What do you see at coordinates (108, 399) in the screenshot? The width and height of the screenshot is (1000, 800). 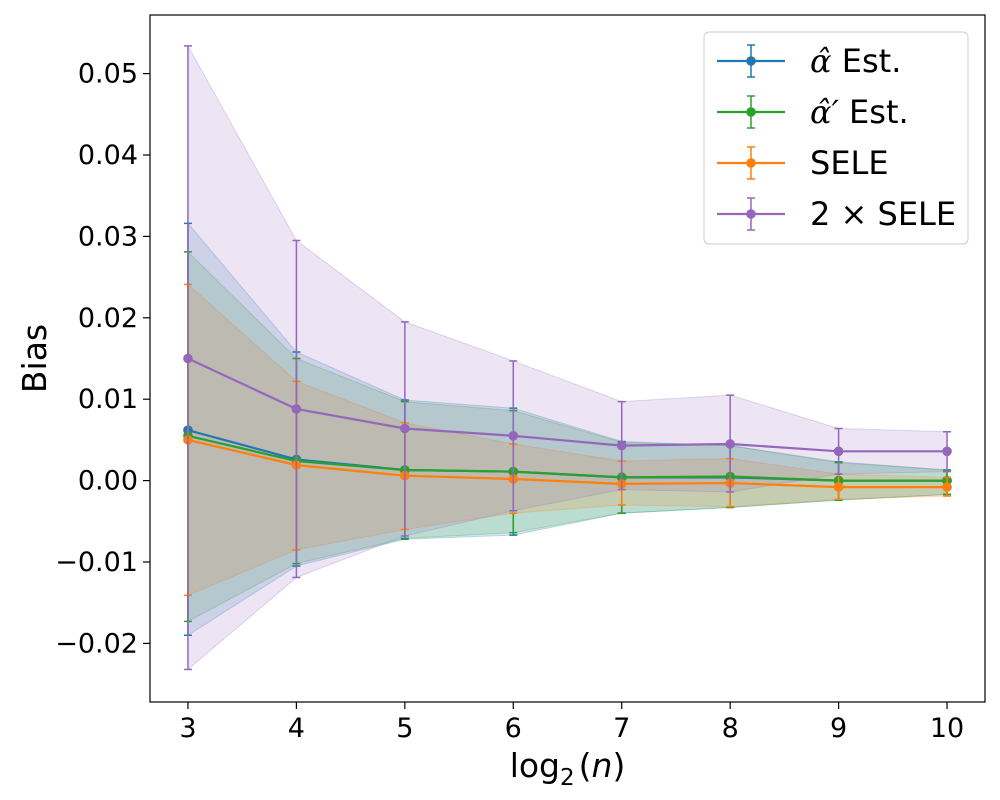 I see `y-tick-label: 0.01` at bounding box center [108, 399].